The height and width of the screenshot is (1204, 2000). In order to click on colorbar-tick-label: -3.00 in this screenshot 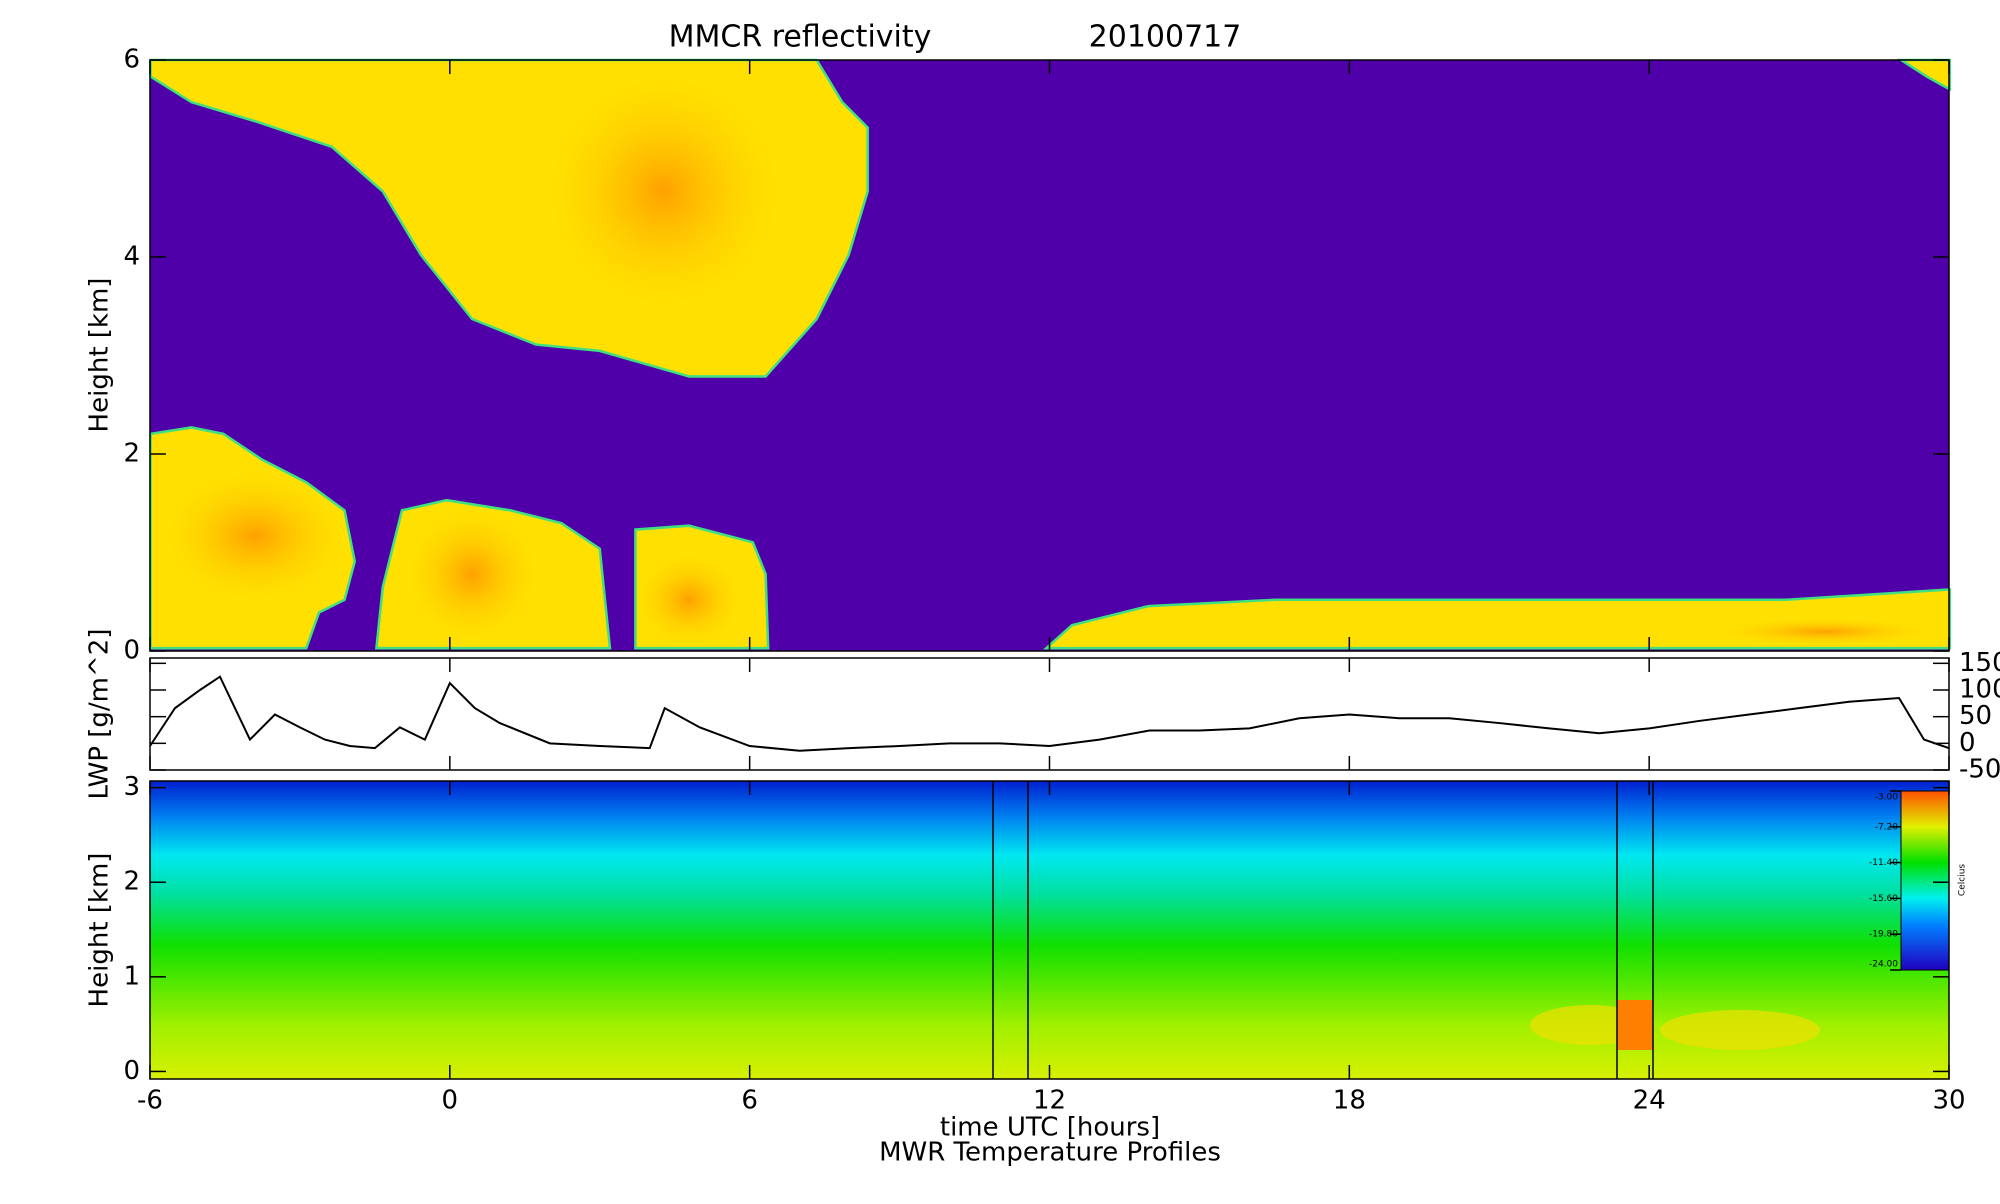, I will do `click(1887, 798)`.